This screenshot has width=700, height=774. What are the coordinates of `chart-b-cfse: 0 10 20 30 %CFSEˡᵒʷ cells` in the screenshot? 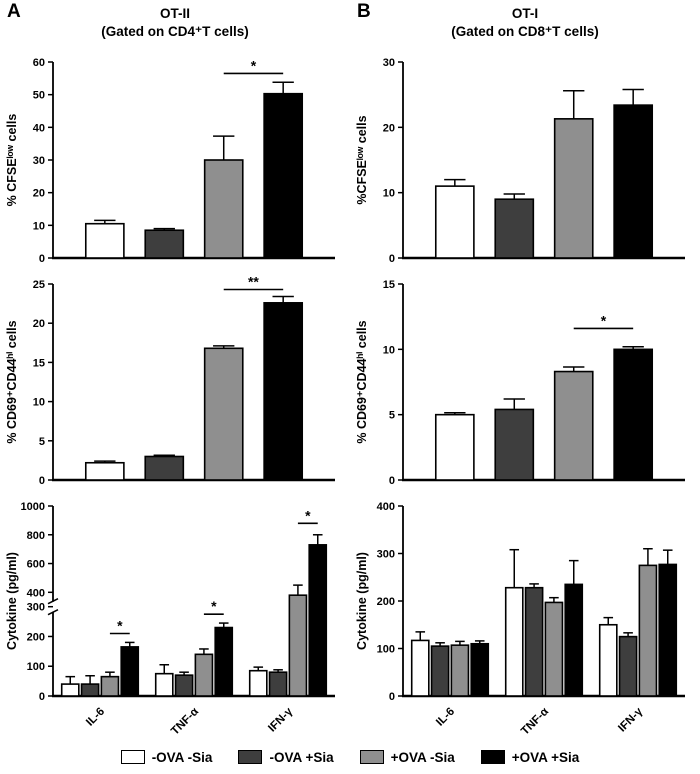 It's located at (525, 157).